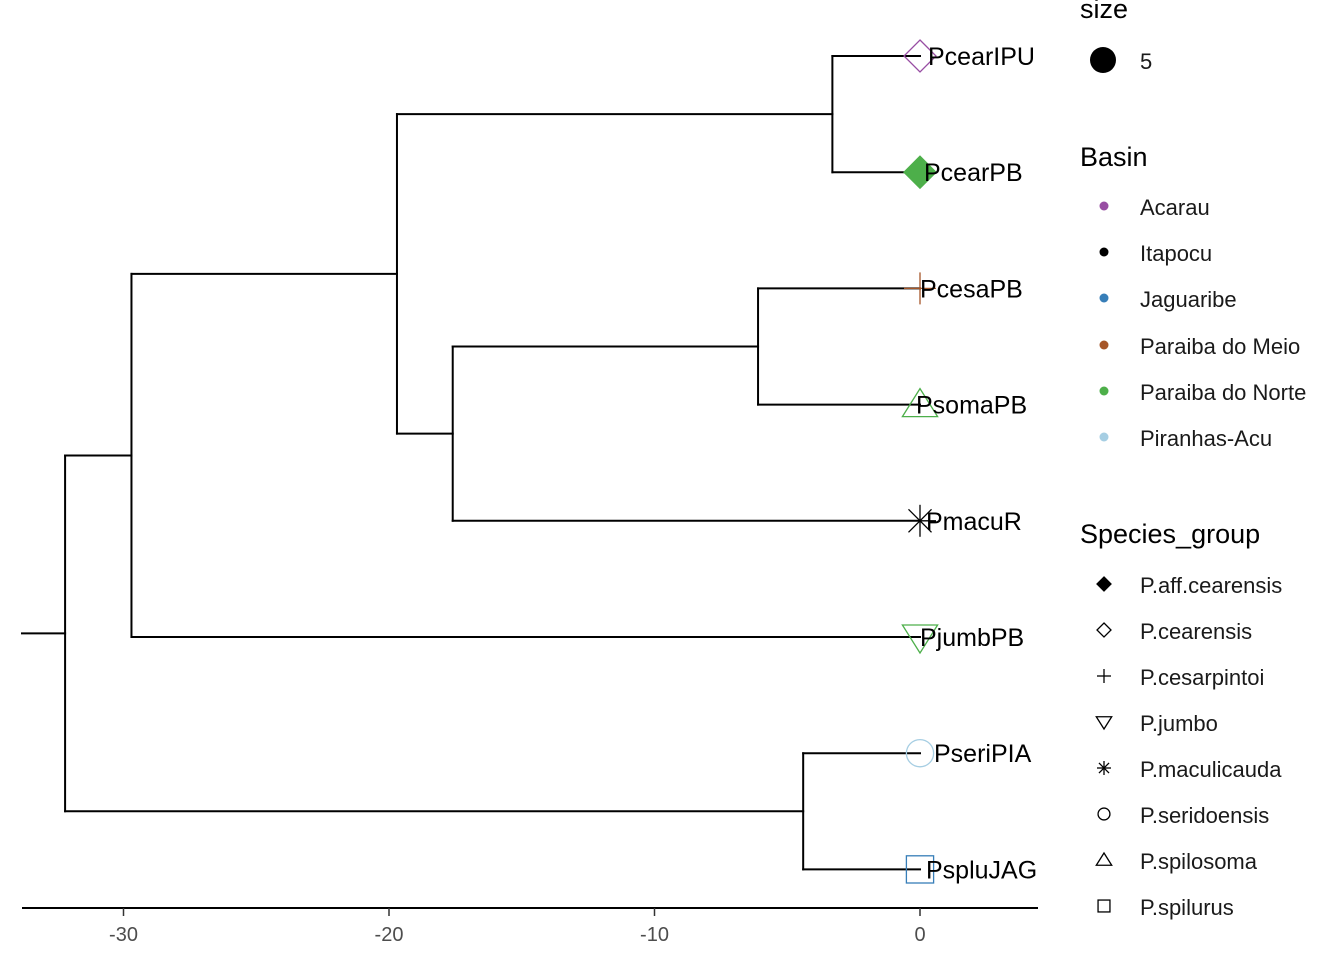 This screenshot has width=1344, height=960. What do you see at coordinates (920, 753) in the screenshot?
I see `tip-symbol-PseriPIA` at bounding box center [920, 753].